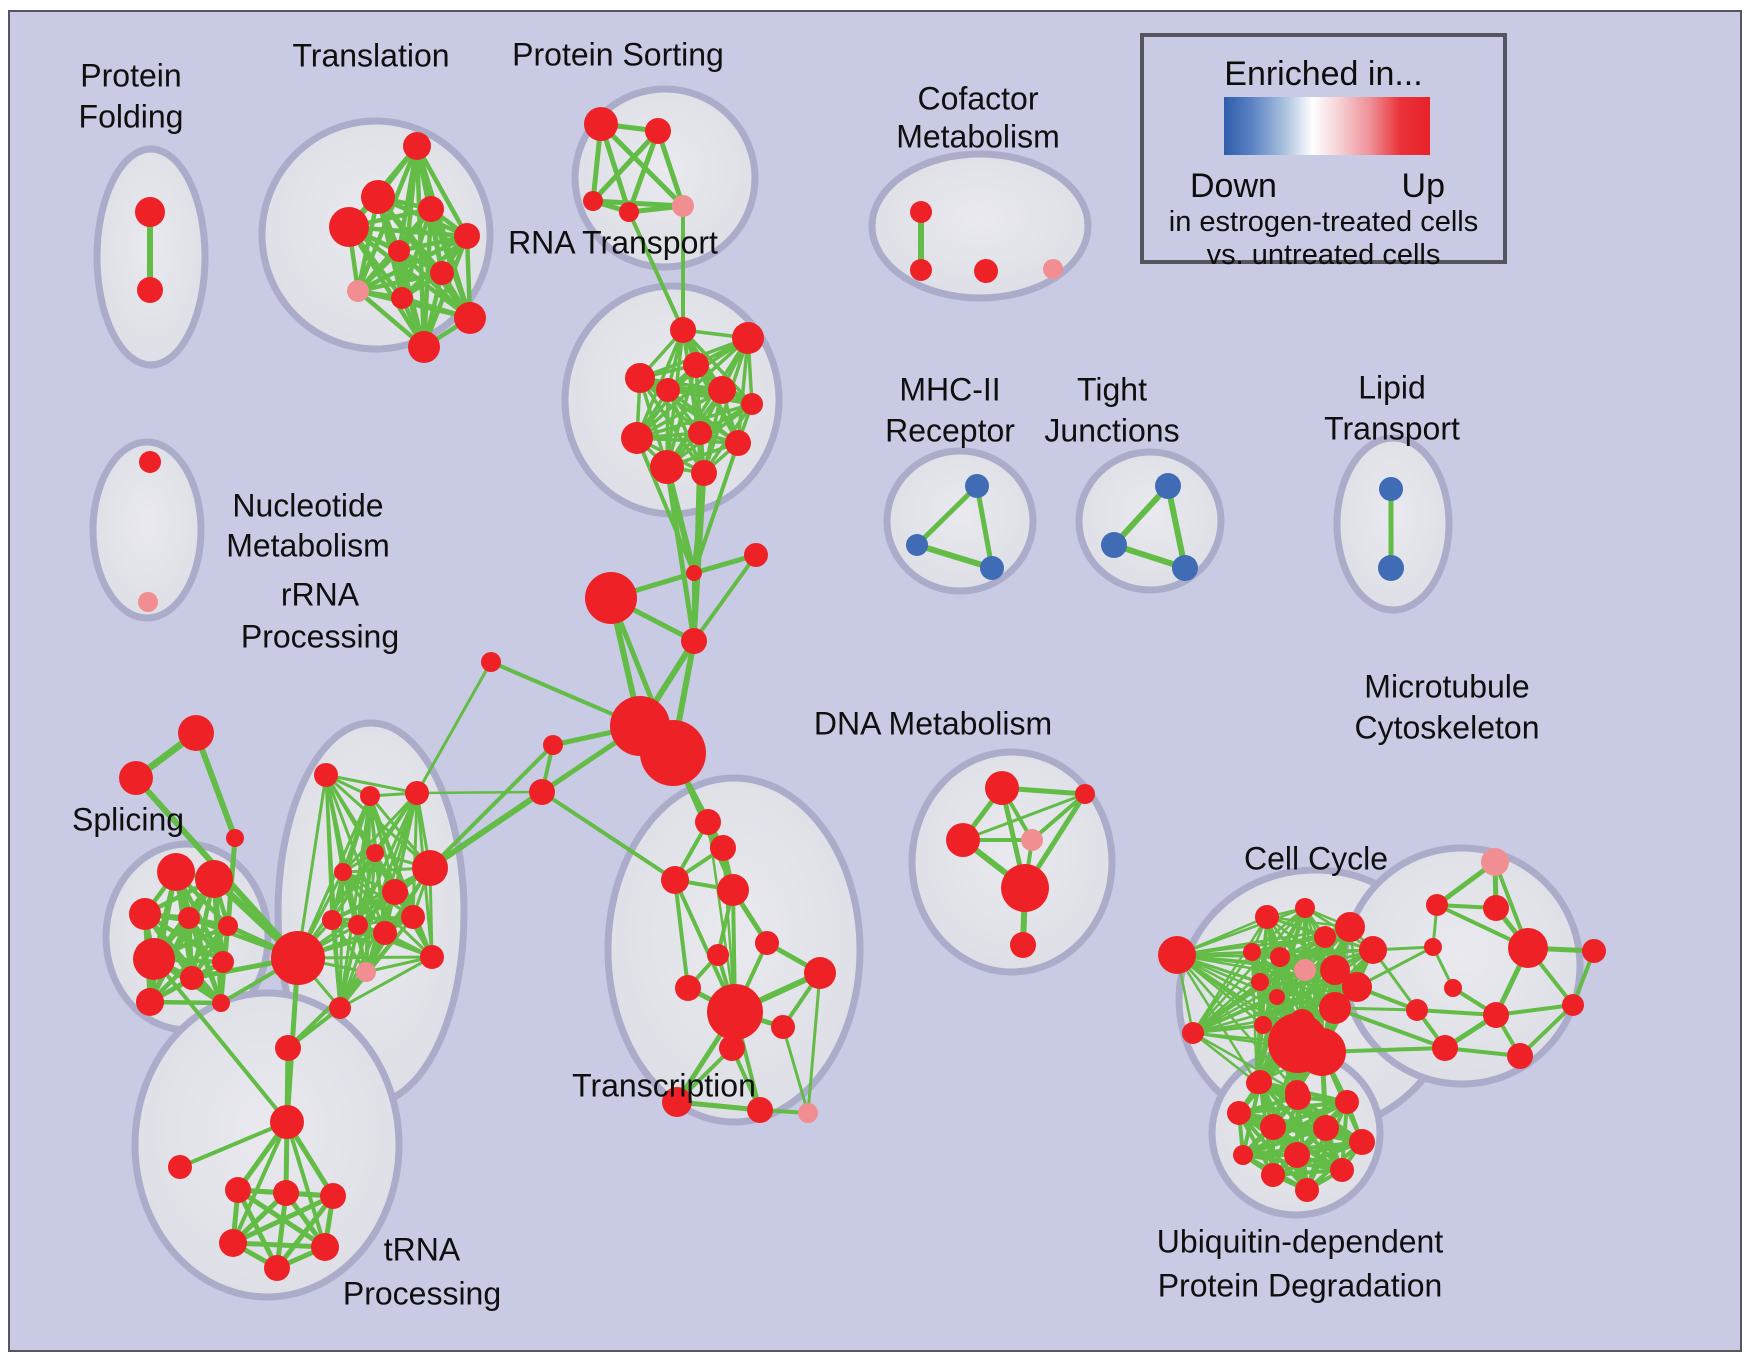 The width and height of the screenshot is (1750, 1360). Describe the element at coordinates (921, 270) in the screenshot. I see `gene-set-node-cofactor-metabolism` at that location.